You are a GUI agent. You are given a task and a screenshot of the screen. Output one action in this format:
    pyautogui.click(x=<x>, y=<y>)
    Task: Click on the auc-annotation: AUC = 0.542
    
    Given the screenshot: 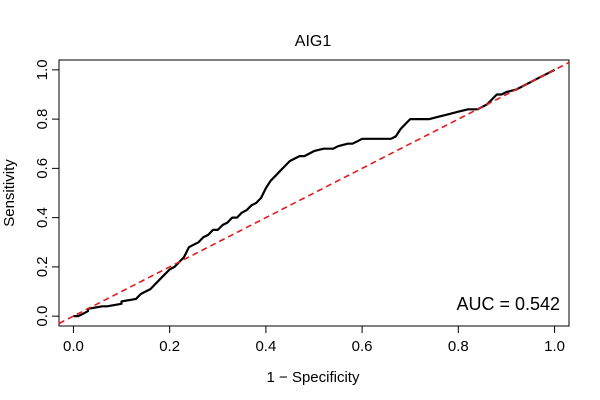 What is the action you would take?
    pyautogui.click(x=508, y=304)
    